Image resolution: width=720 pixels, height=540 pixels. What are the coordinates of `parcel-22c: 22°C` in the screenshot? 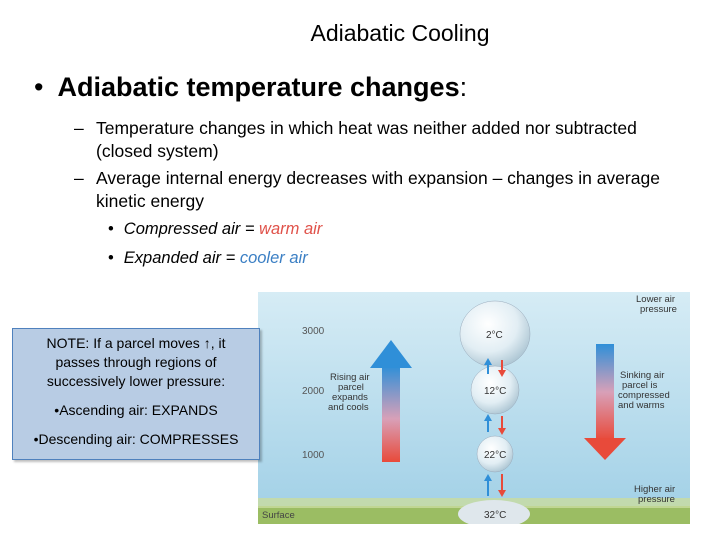 It's located at (495, 454).